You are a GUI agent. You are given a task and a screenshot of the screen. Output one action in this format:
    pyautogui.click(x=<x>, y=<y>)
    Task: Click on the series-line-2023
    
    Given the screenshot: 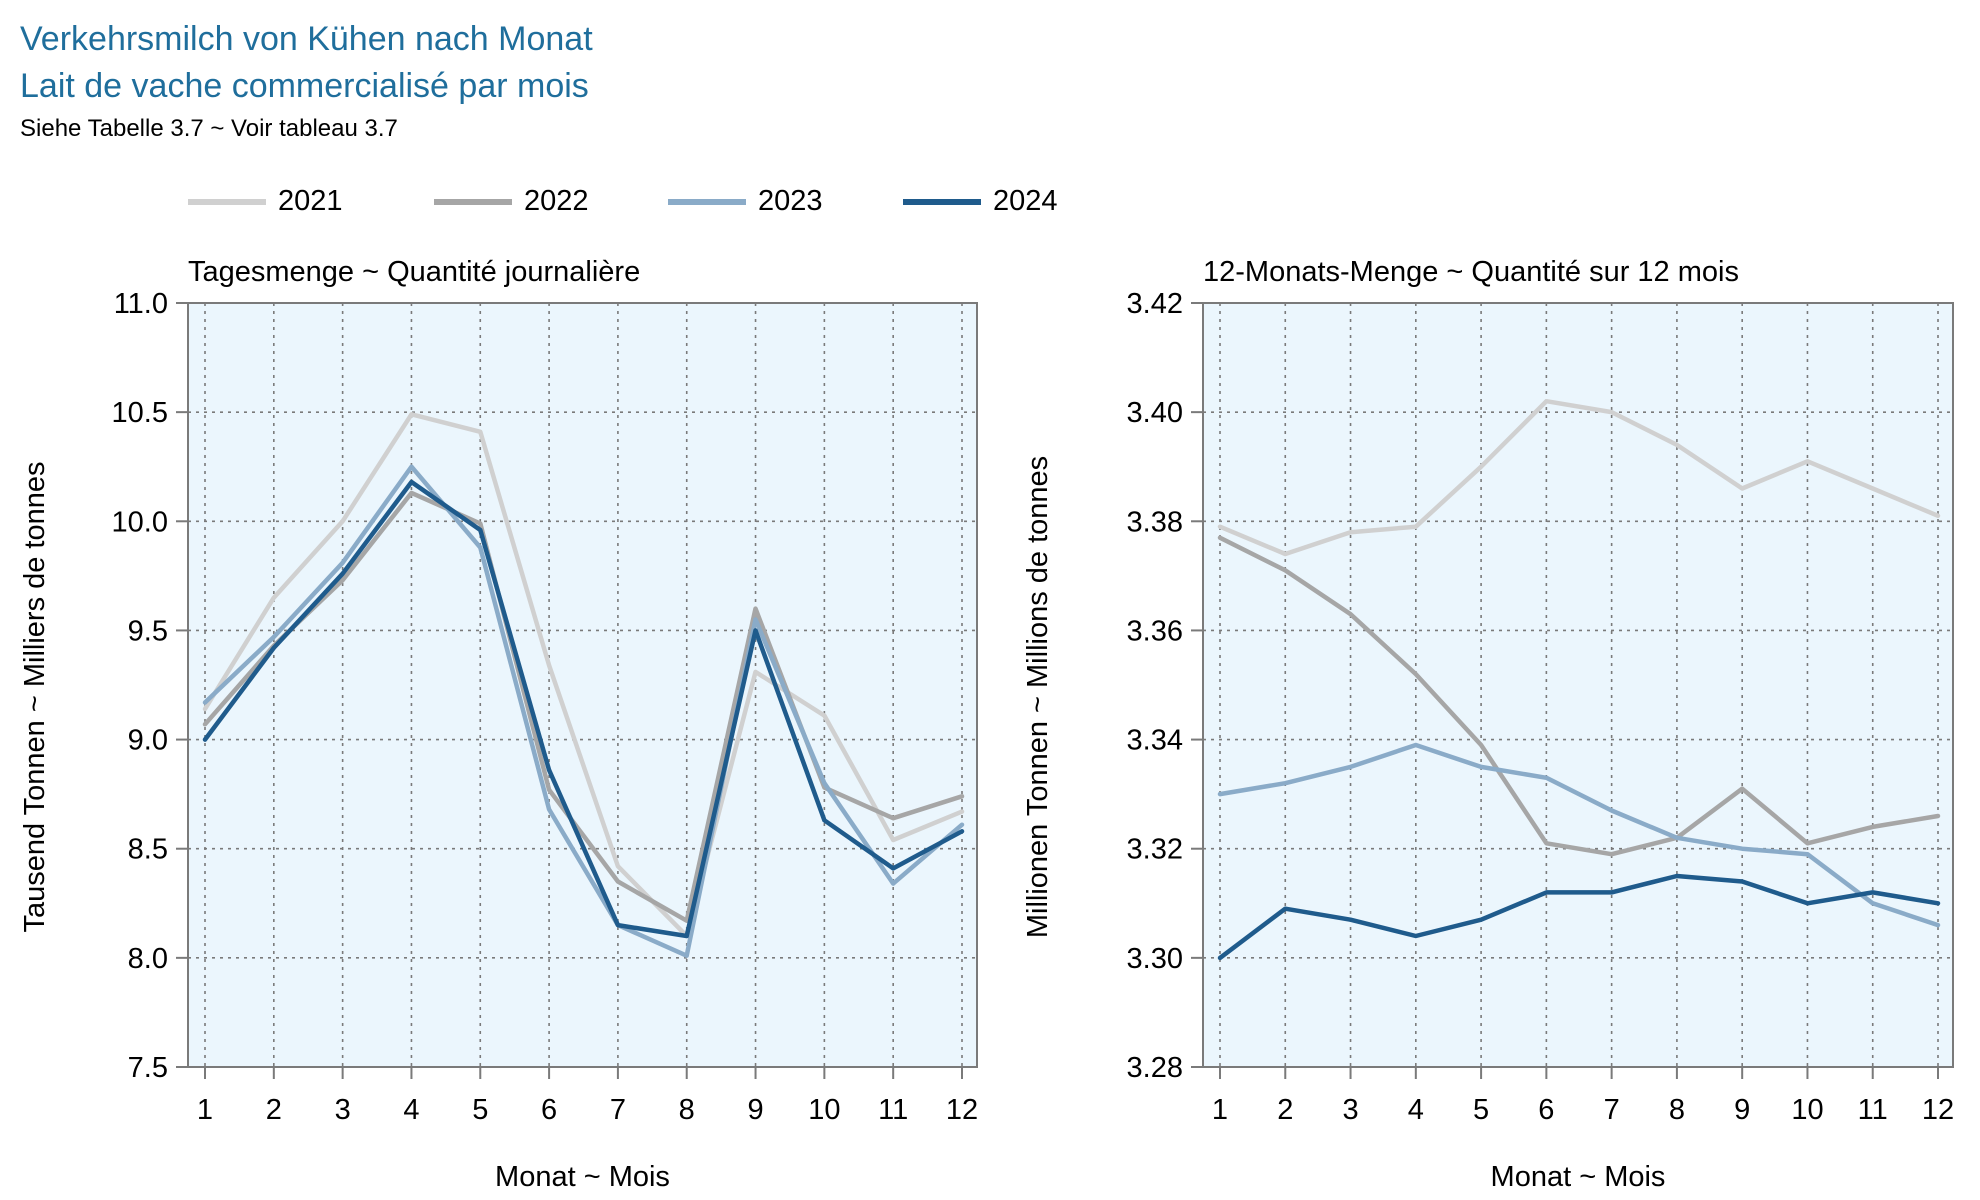 What is the action you would take?
    pyautogui.click(x=1579, y=835)
    